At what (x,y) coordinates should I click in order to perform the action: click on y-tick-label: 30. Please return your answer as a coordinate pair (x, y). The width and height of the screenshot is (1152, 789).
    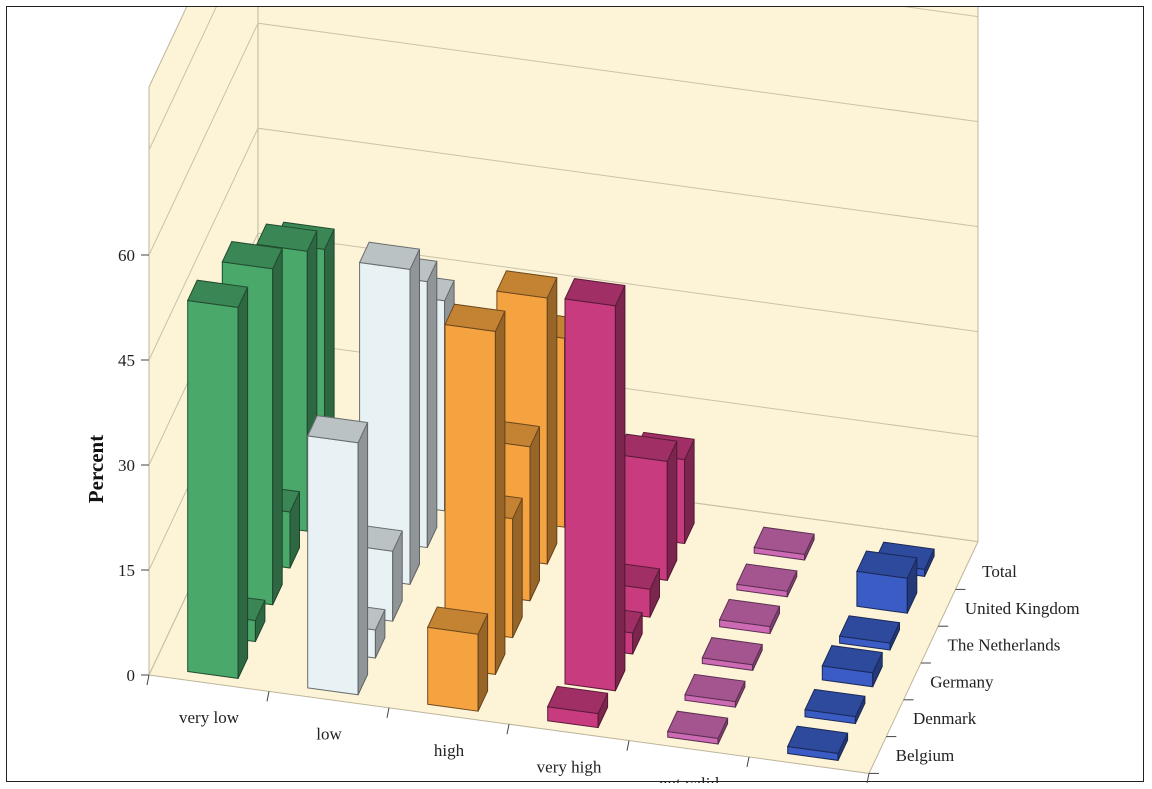
    Looking at the image, I should click on (126, 465).